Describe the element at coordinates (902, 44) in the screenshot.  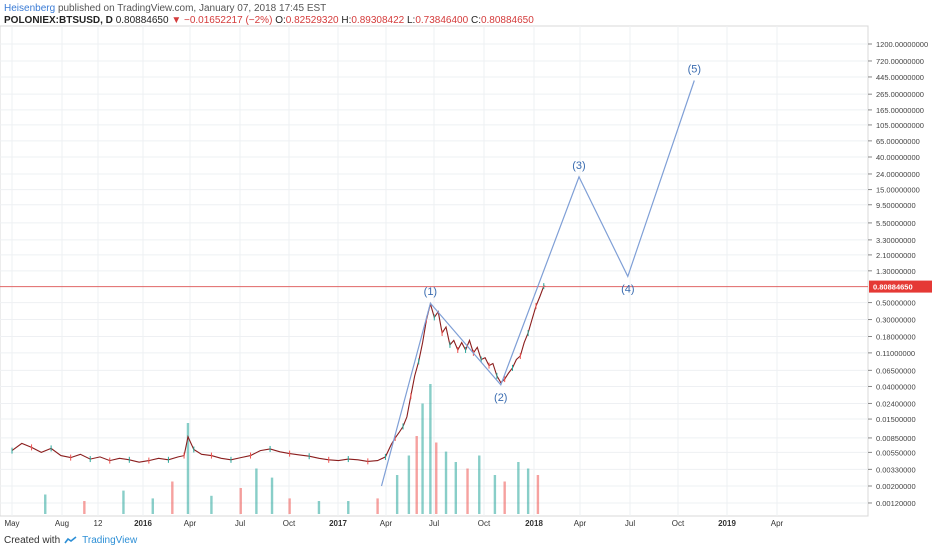
I see `y-tick-label: 1200.00000000` at that location.